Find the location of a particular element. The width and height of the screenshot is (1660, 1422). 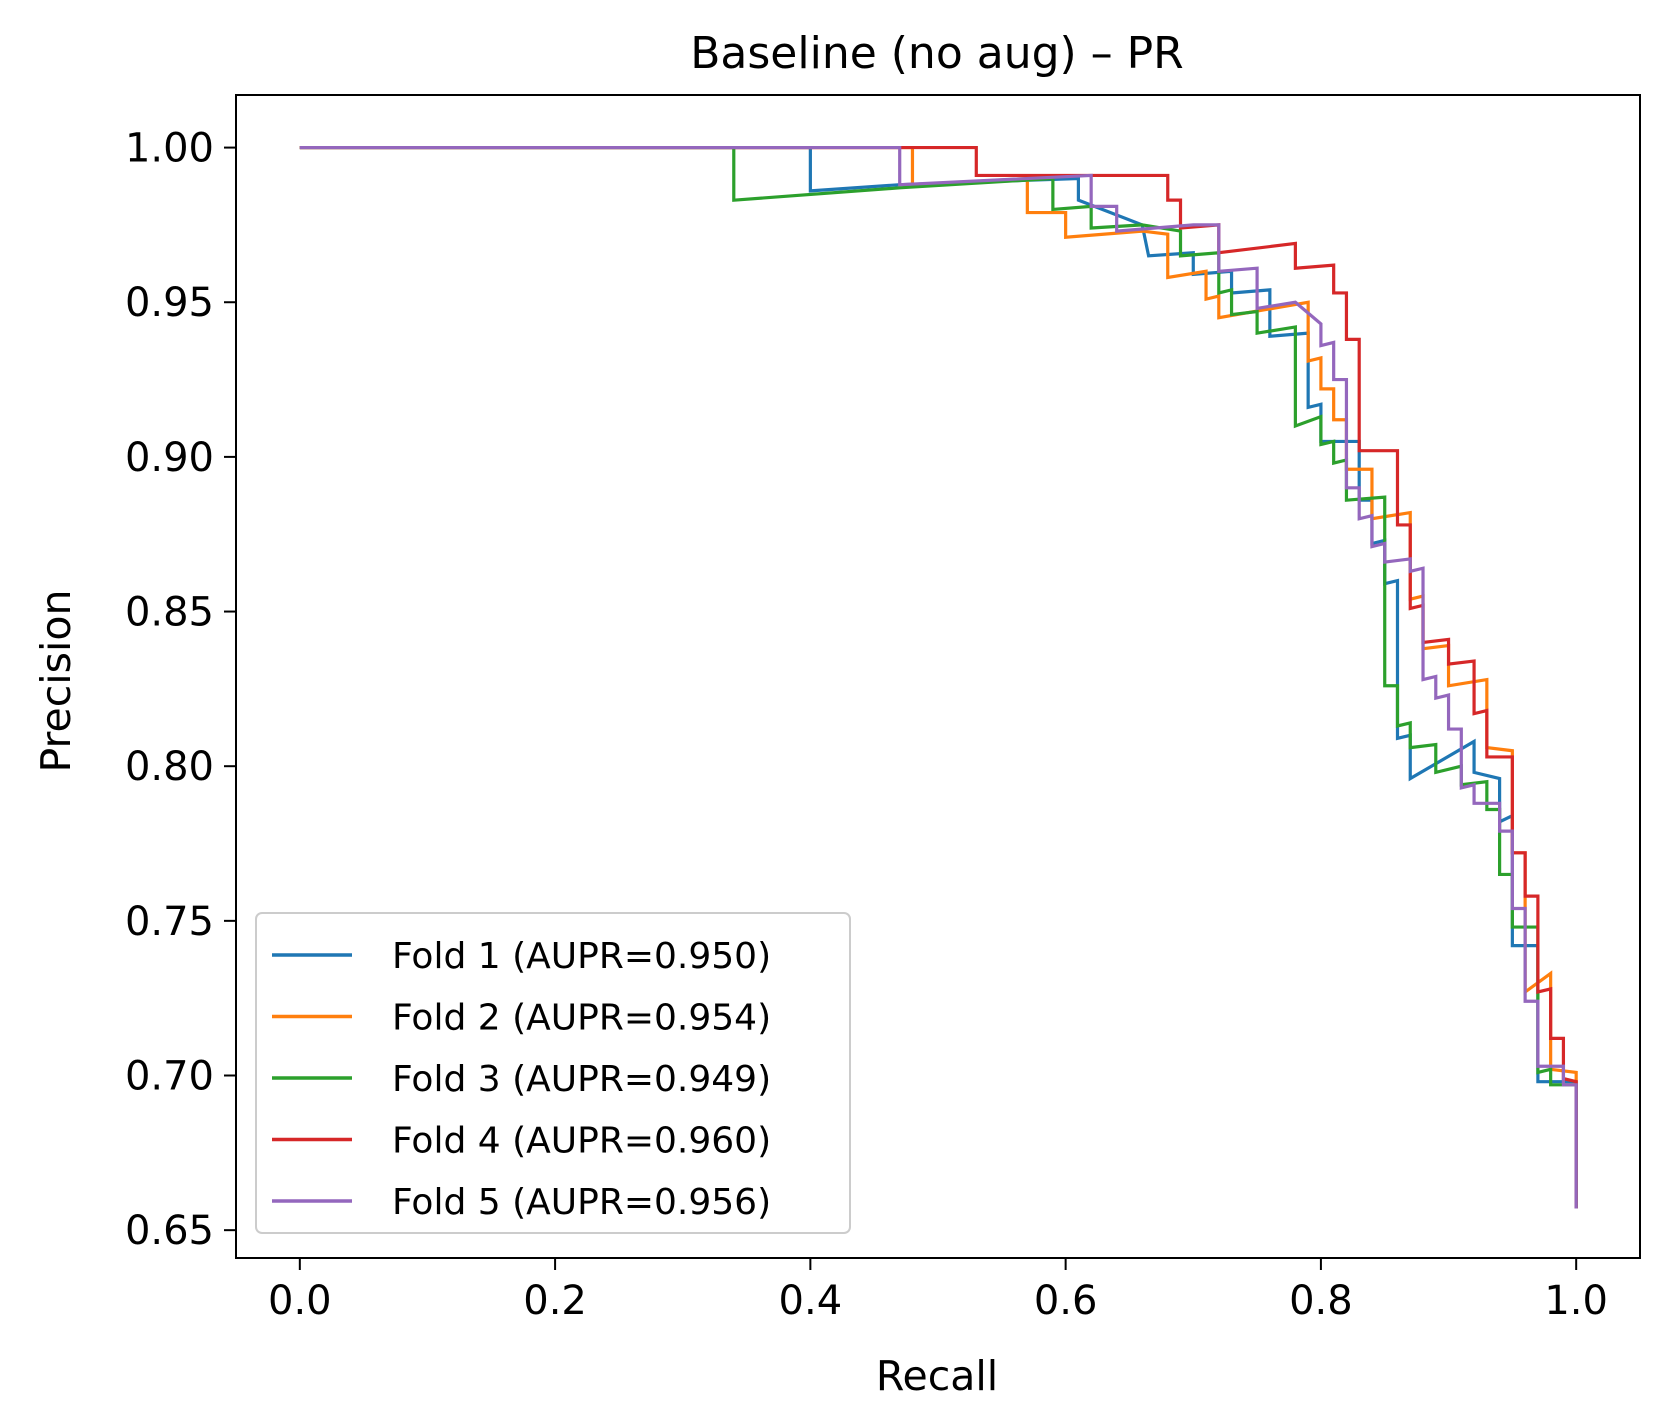

legend-label-fold-2: Fold 2 (AUPR=0.954) is located at coordinates (581, 1018).